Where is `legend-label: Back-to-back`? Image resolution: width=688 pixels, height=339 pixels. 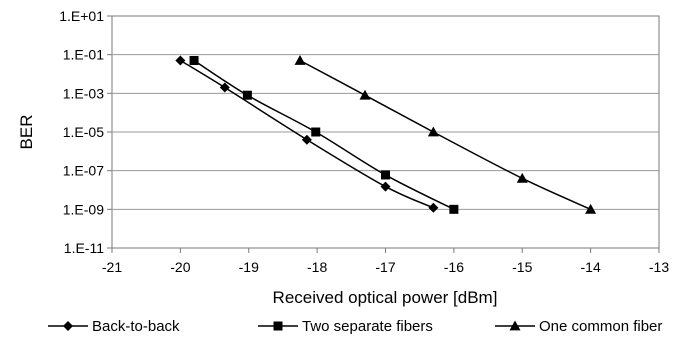
legend-label: Back-to-back is located at coordinates (136, 326).